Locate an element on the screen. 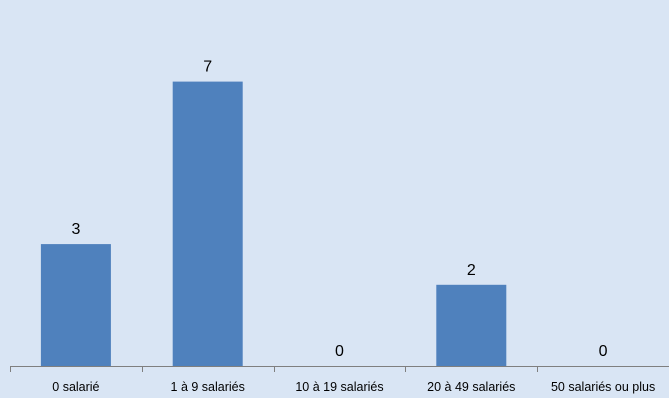  data-label: 2 is located at coordinates (471, 270).